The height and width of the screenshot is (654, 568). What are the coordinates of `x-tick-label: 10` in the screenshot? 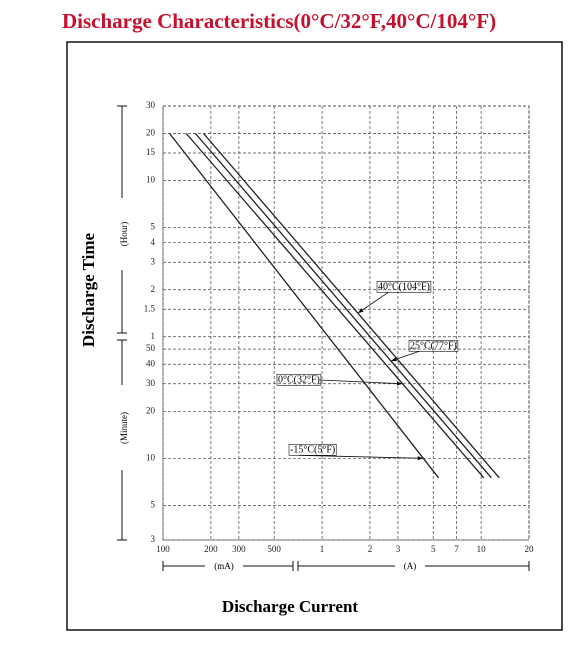 It's located at (482, 549).